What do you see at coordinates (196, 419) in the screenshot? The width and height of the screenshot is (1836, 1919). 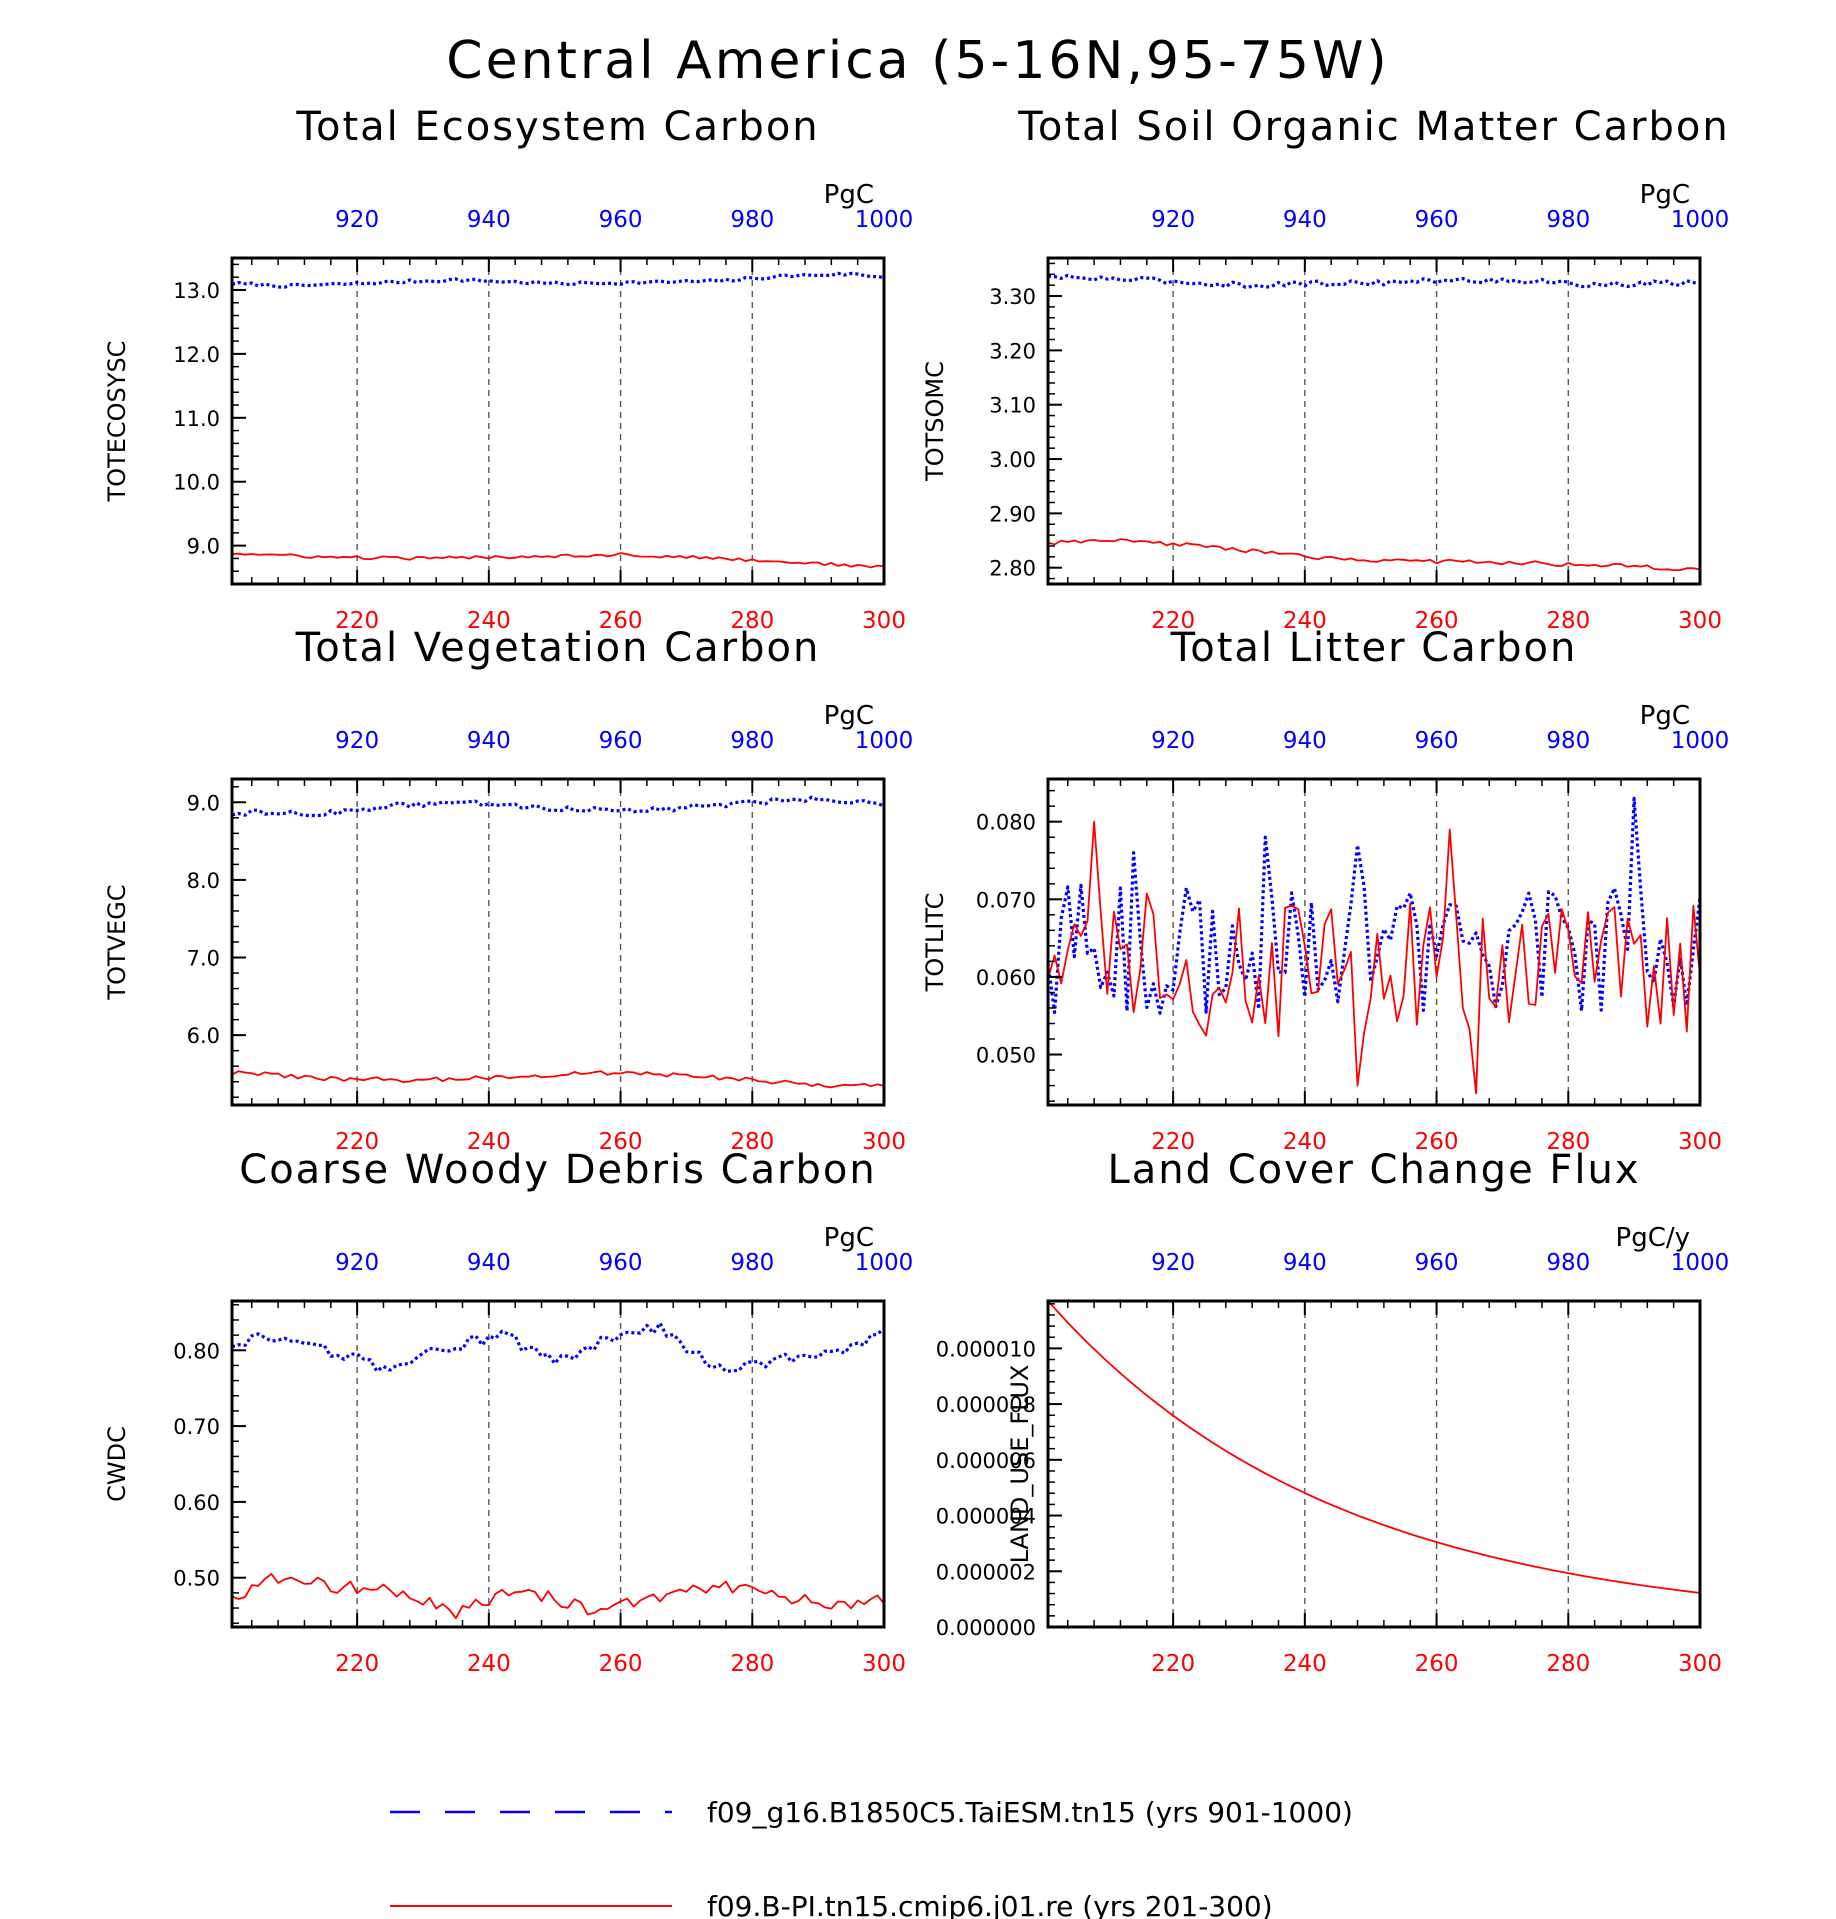 I see `y-tick-label: 11.0` at bounding box center [196, 419].